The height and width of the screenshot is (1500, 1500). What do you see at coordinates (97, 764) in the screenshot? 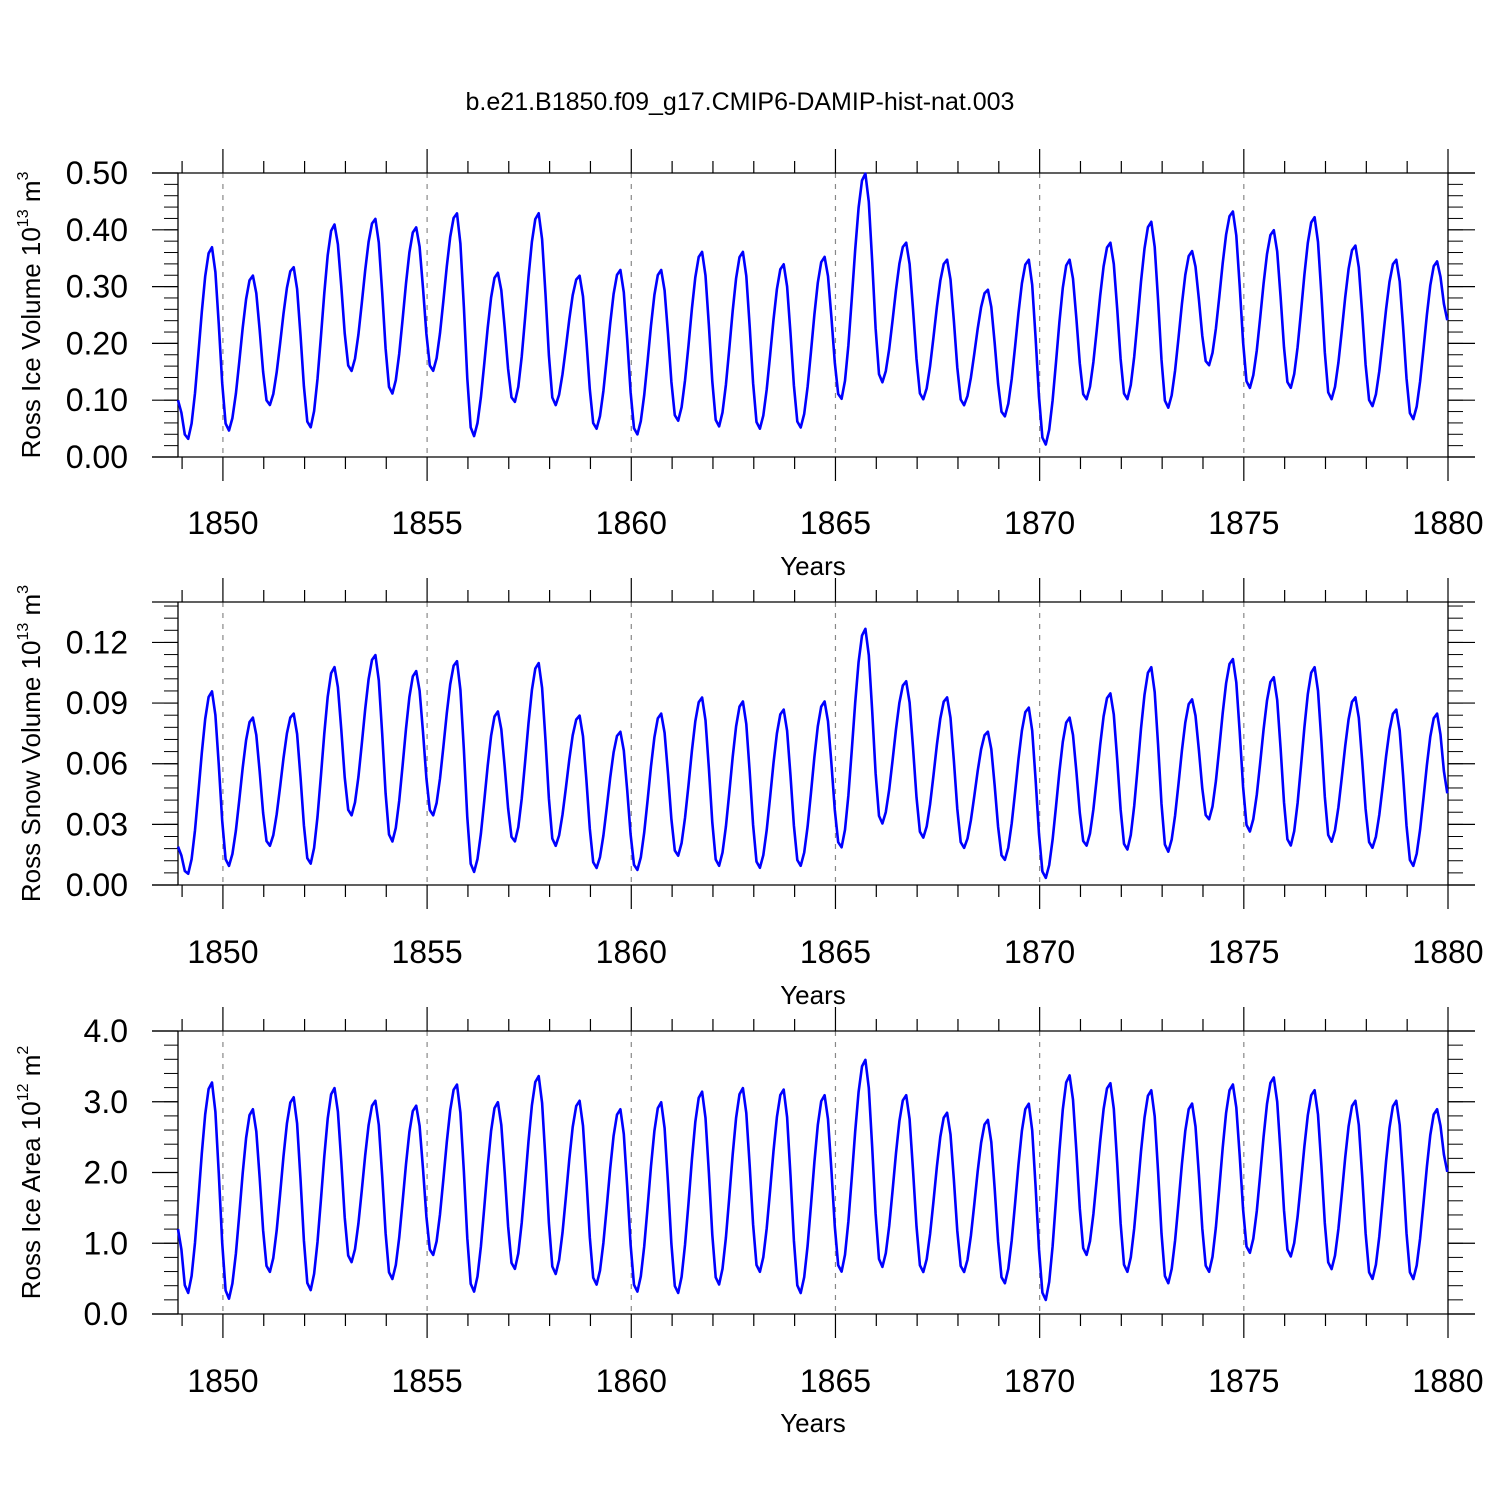
I see `y-tick-label: 0.06` at bounding box center [97, 764].